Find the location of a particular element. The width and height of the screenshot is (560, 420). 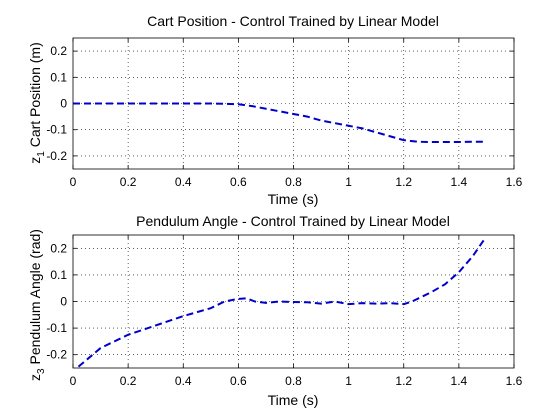

y-axis-title: z3 Pendulum Angle (rad) is located at coordinates (37, 305).